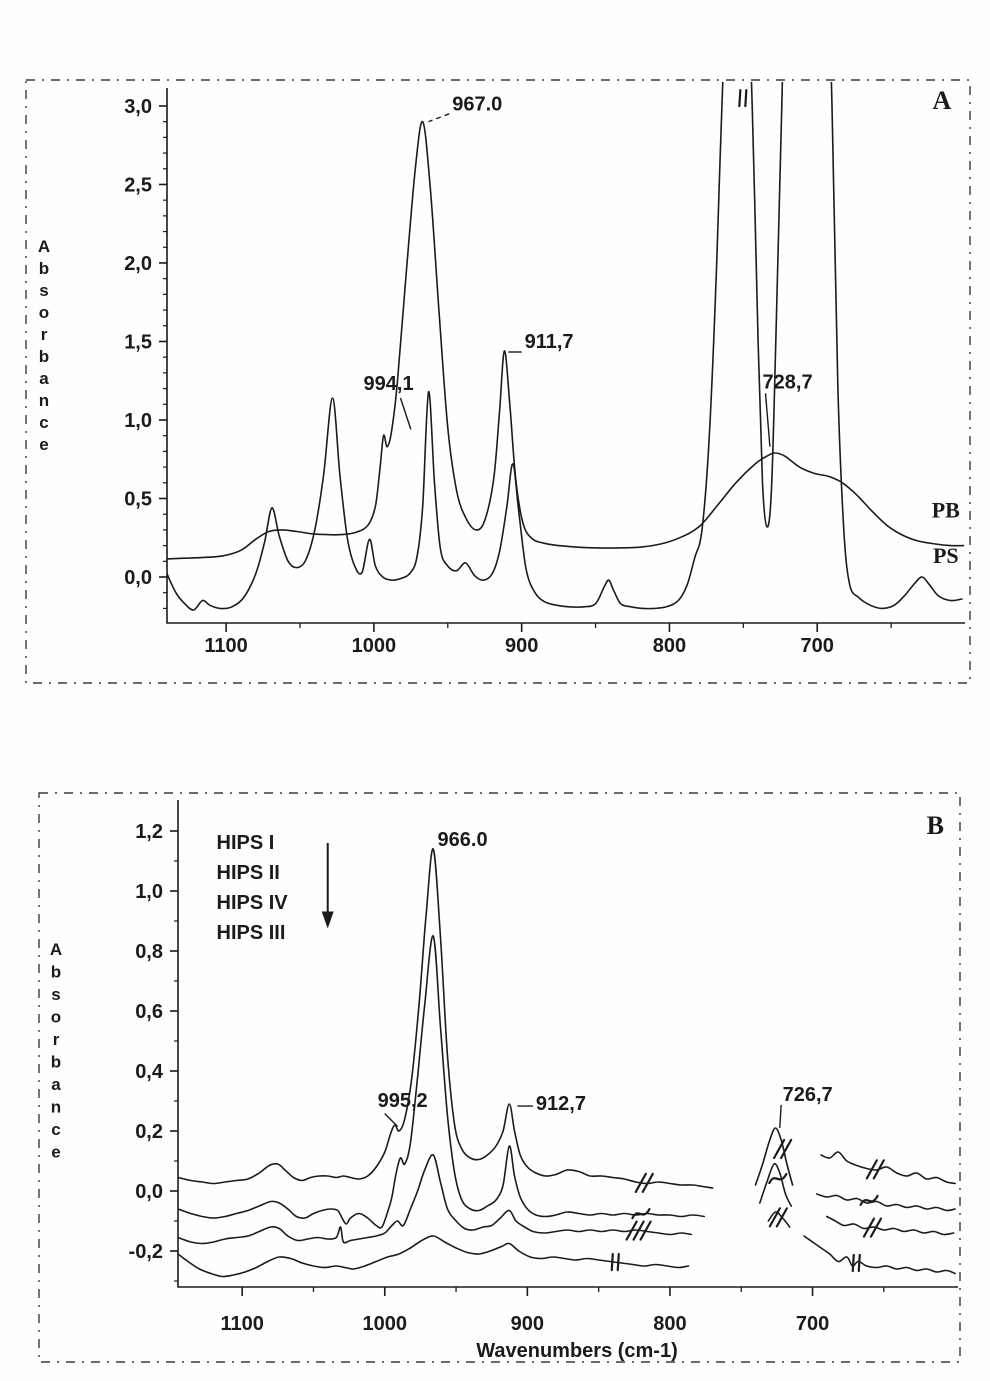 The image size is (990, 1381). What do you see at coordinates (946, 555) in the screenshot?
I see `series-label-PS: PS` at bounding box center [946, 555].